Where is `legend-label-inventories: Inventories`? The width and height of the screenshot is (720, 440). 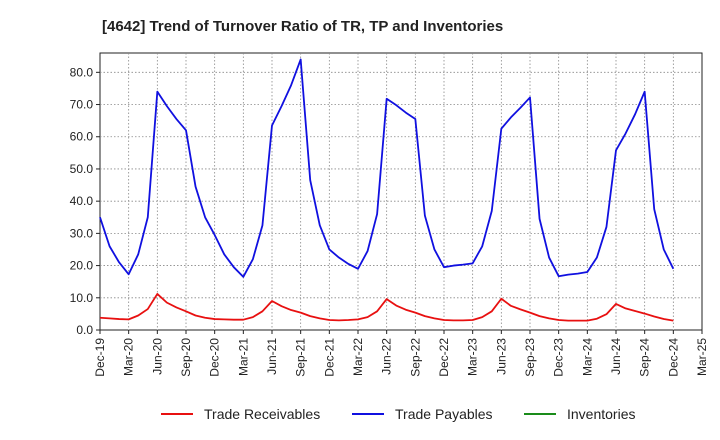 legend-label-inventories: Inventories is located at coordinates (601, 414).